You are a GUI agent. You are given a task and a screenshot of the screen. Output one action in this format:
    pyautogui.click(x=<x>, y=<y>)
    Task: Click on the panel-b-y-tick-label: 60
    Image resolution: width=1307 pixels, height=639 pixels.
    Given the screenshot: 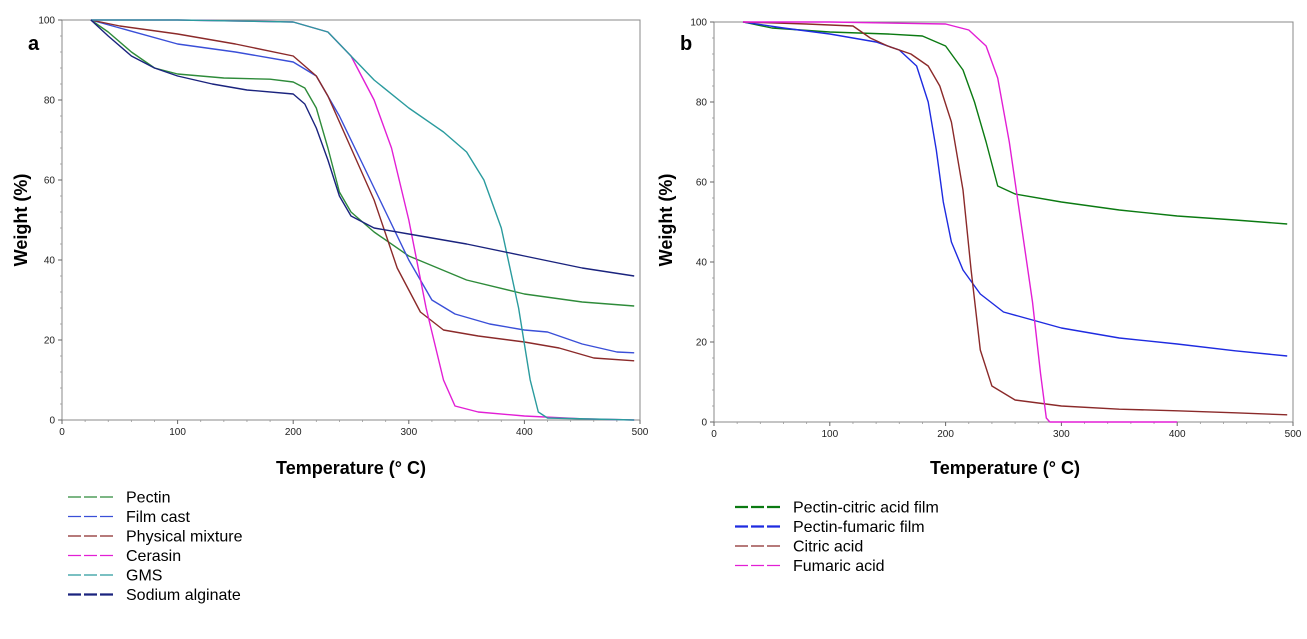 What is the action you would take?
    pyautogui.click(x=702, y=183)
    